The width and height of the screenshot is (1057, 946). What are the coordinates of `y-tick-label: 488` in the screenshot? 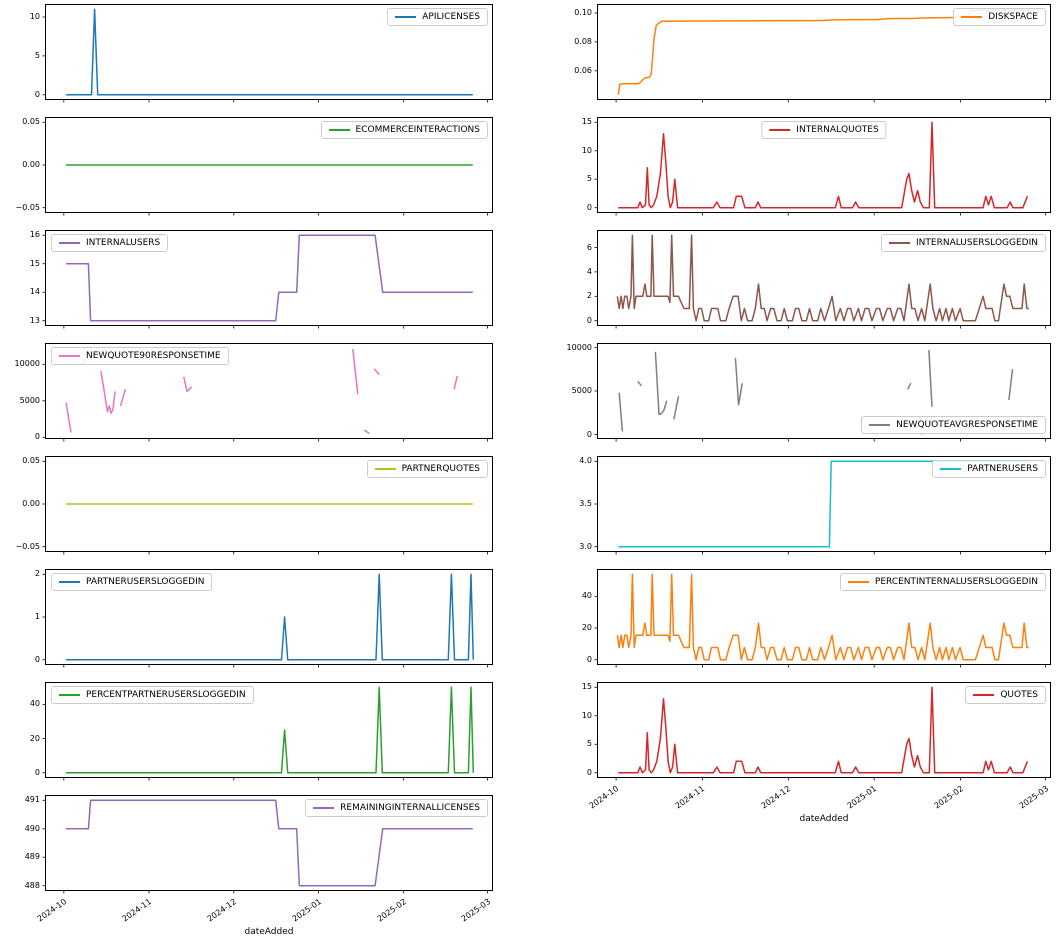 It's located at (32, 885).